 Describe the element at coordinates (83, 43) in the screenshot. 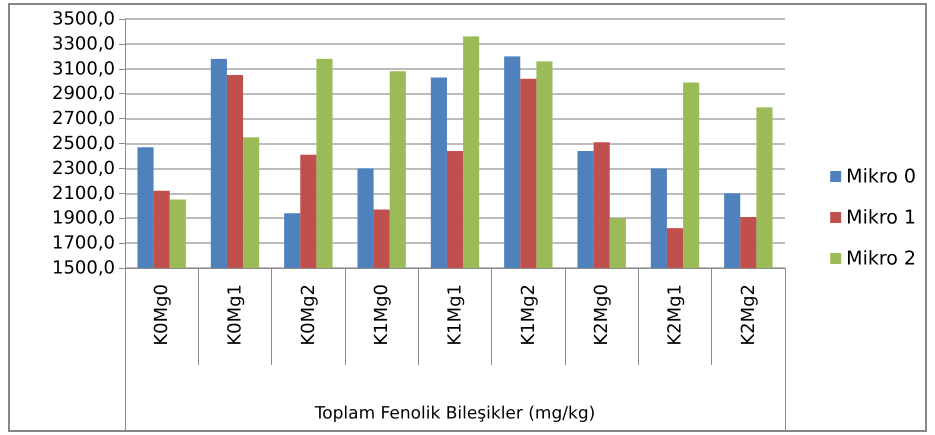

I see `y-tick-label: 3300,0` at that location.